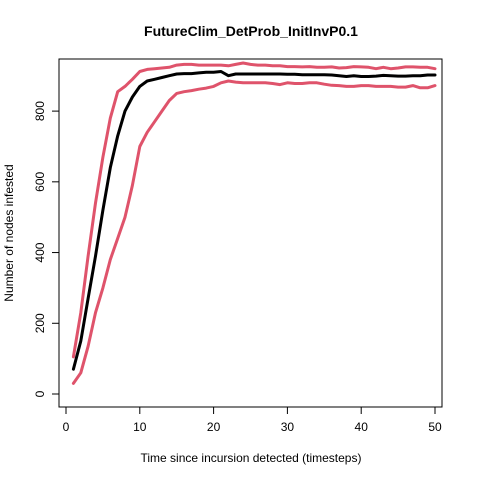  I want to click on x-tick-label: 30, so click(288, 427).